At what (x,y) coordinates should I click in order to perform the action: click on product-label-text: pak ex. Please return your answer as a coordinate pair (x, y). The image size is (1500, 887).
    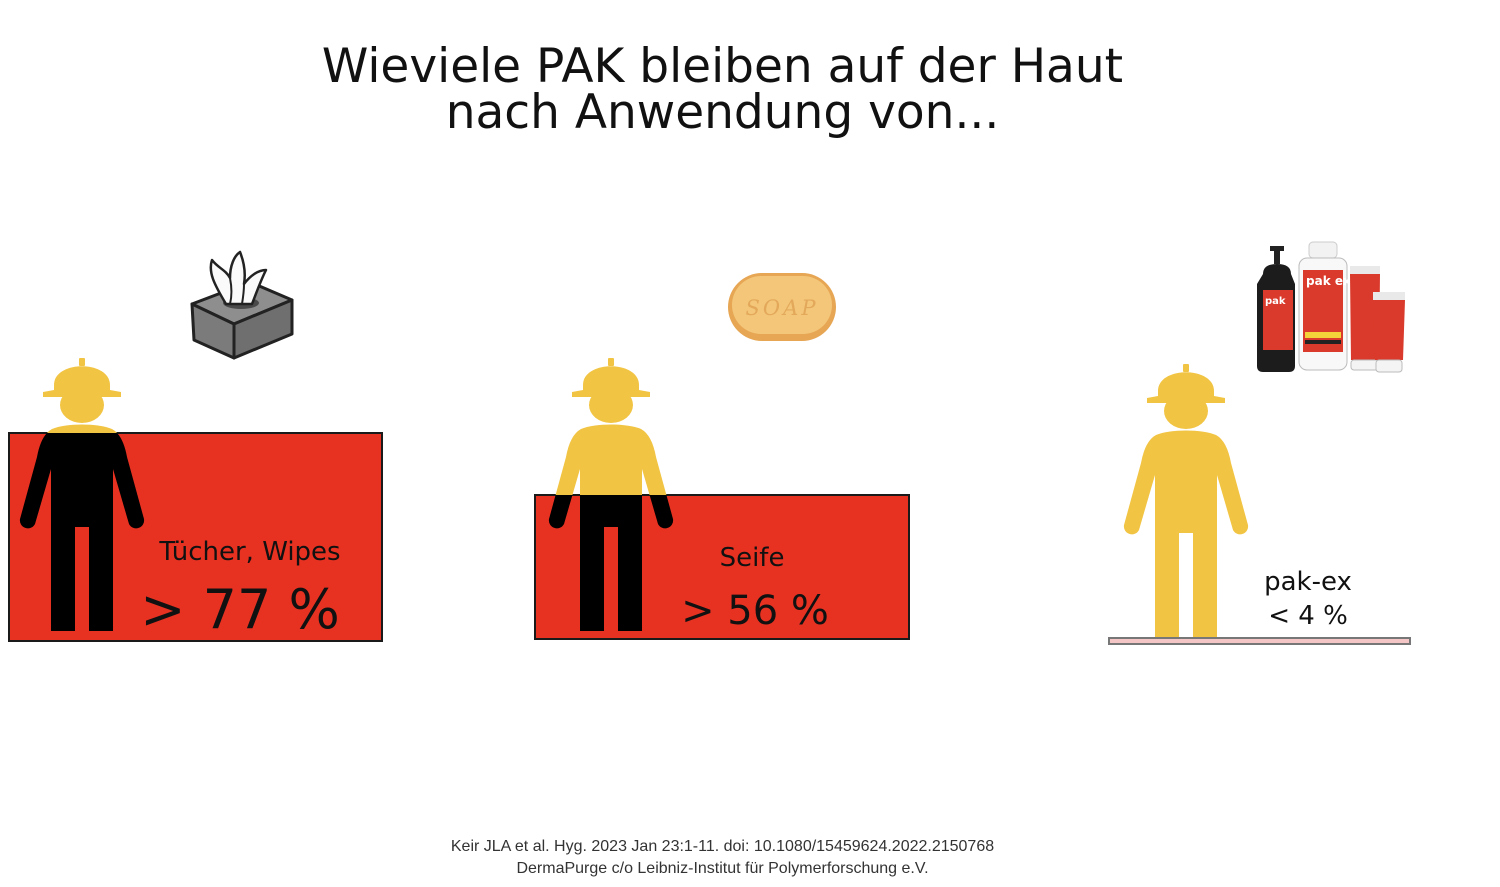
    Looking at the image, I should click on (1328, 281).